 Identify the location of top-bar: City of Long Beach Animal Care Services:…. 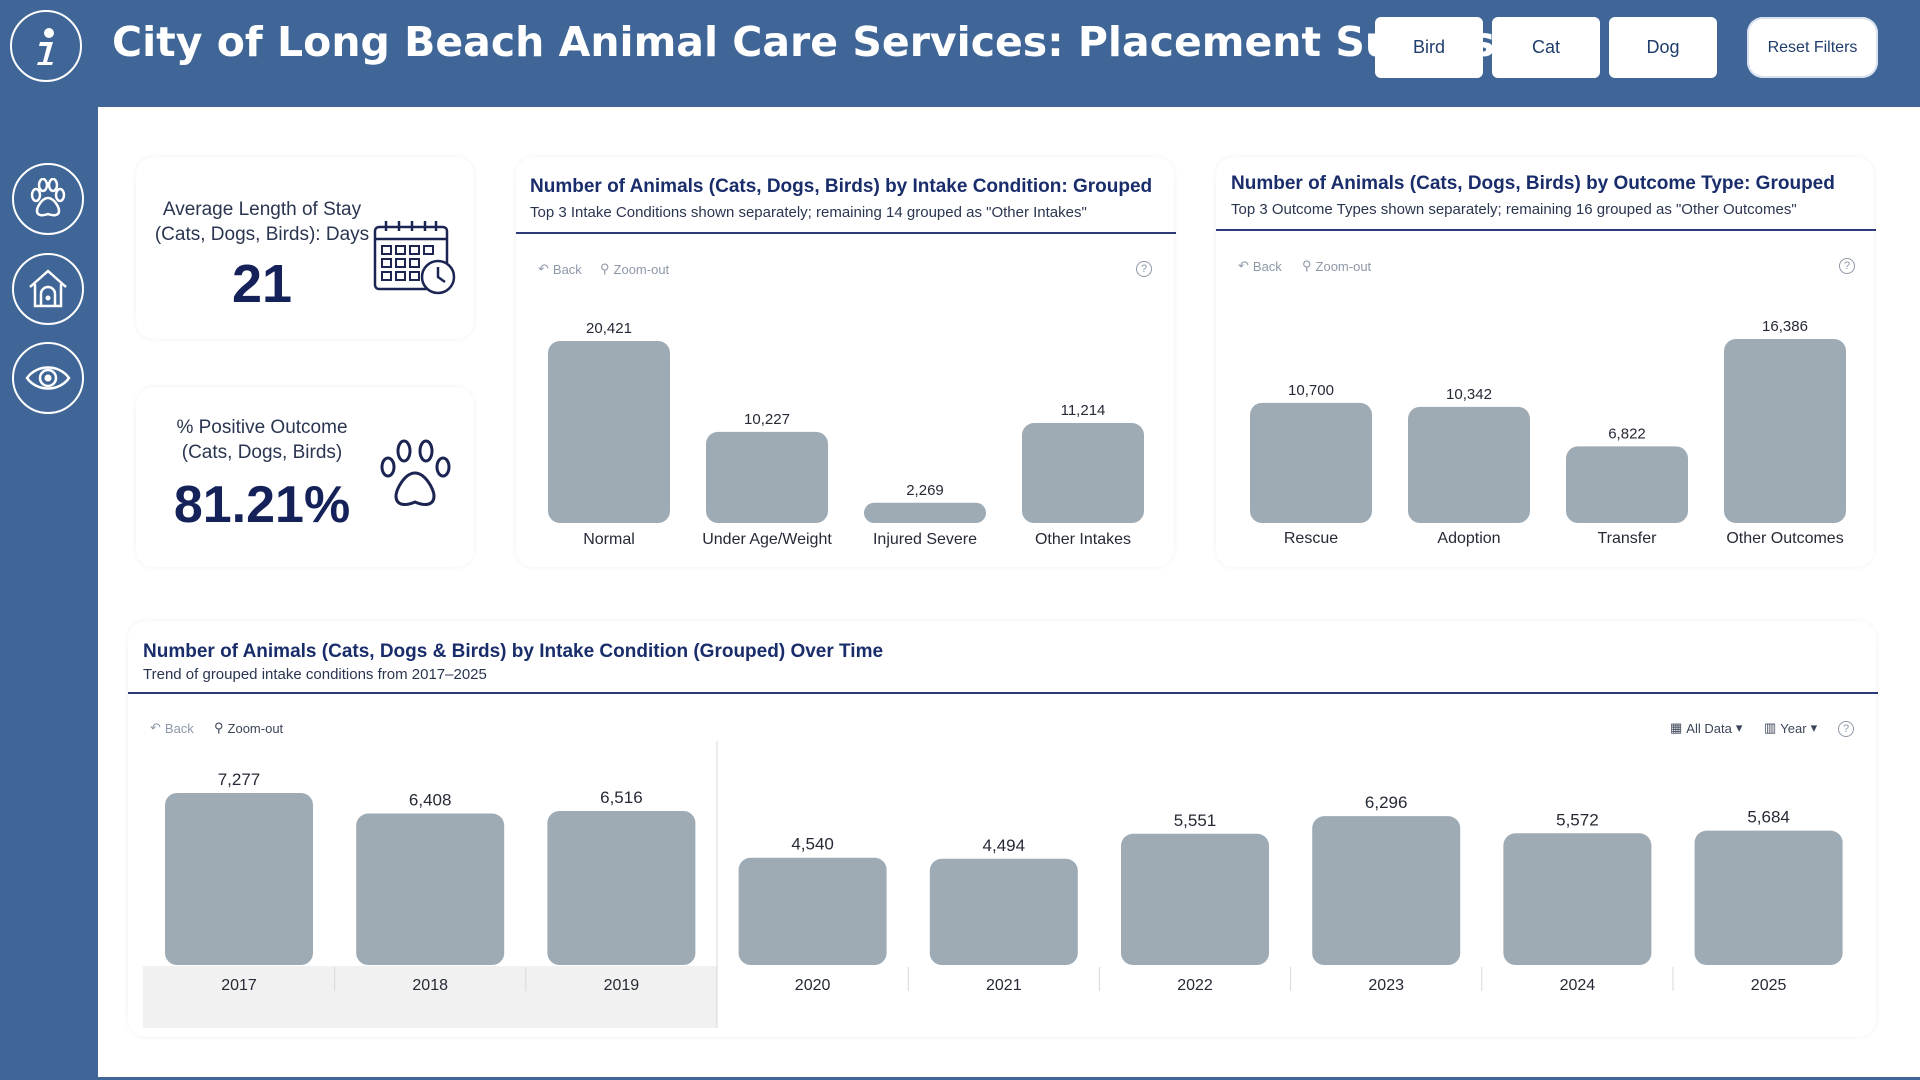
(960, 53).